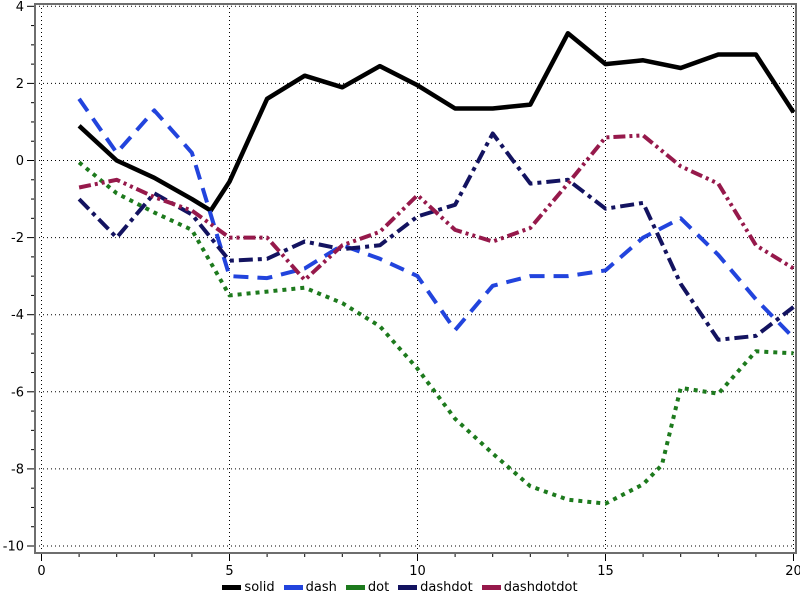 The width and height of the screenshot is (800, 600). Describe the element at coordinates (17, 392) in the screenshot. I see `y-tick-label: -6` at that location.